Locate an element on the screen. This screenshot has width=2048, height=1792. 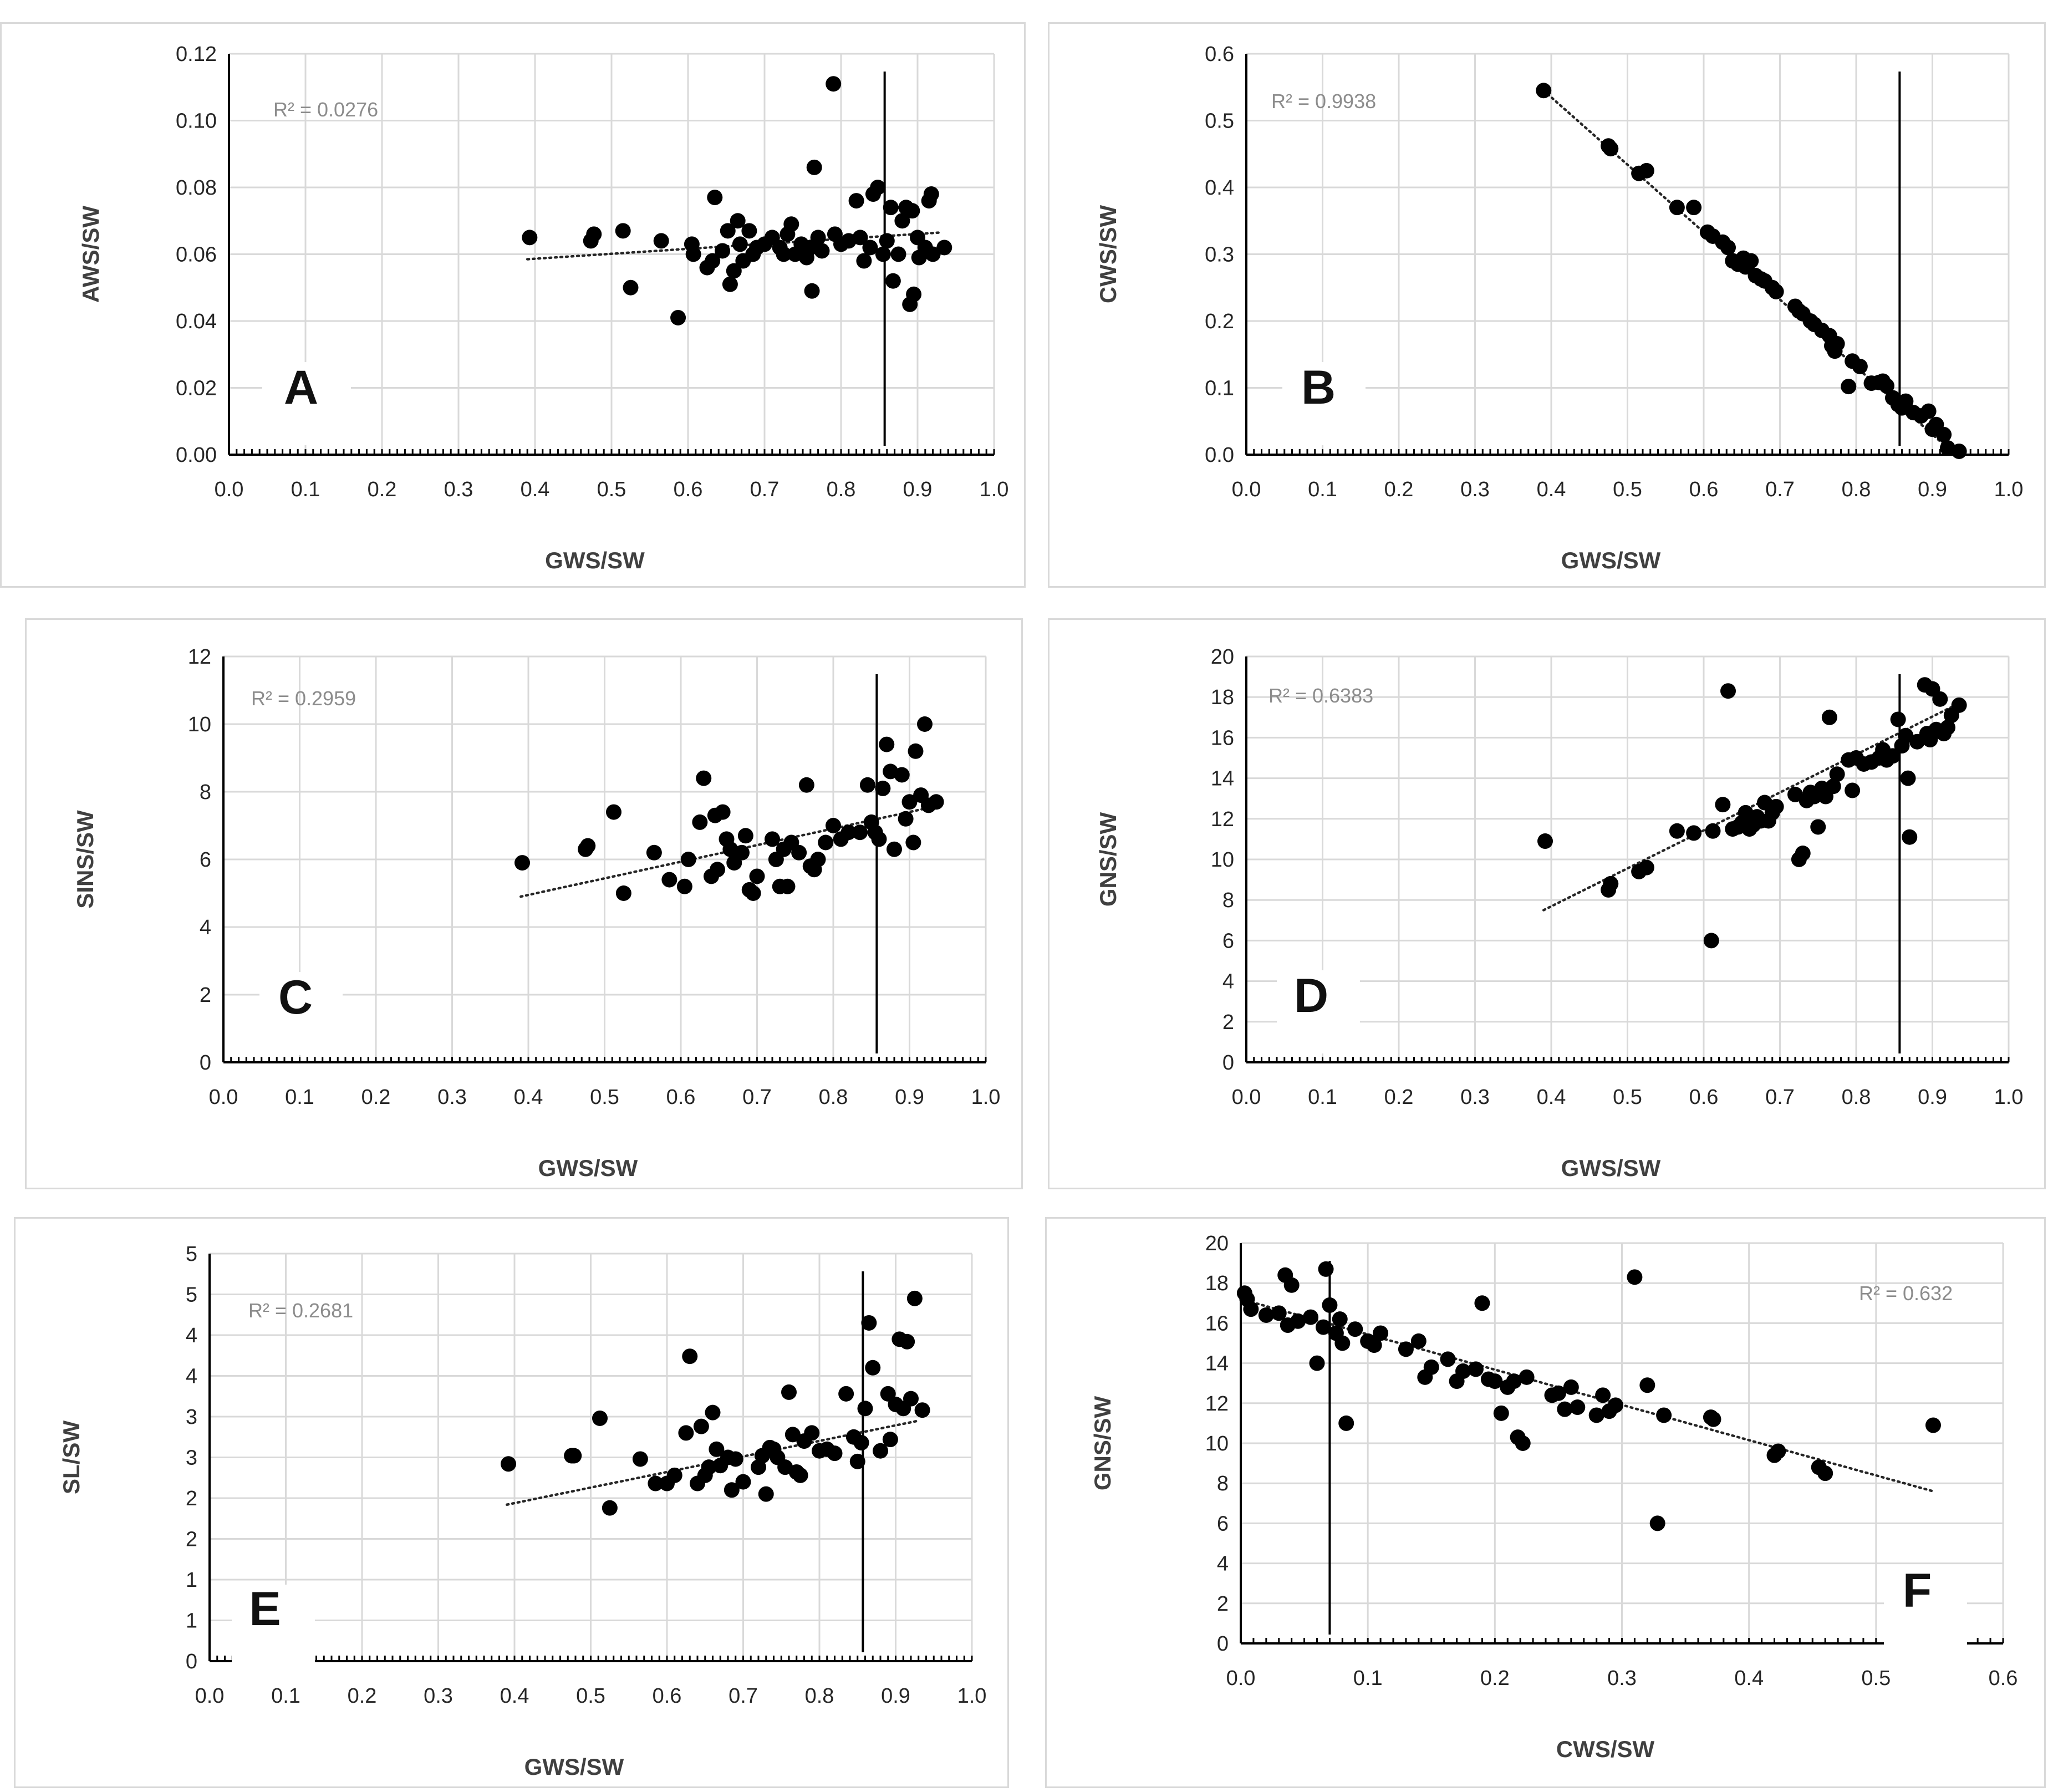
chart-b-y-tick-label: 0.4 is located at coordinates (1219, 188).